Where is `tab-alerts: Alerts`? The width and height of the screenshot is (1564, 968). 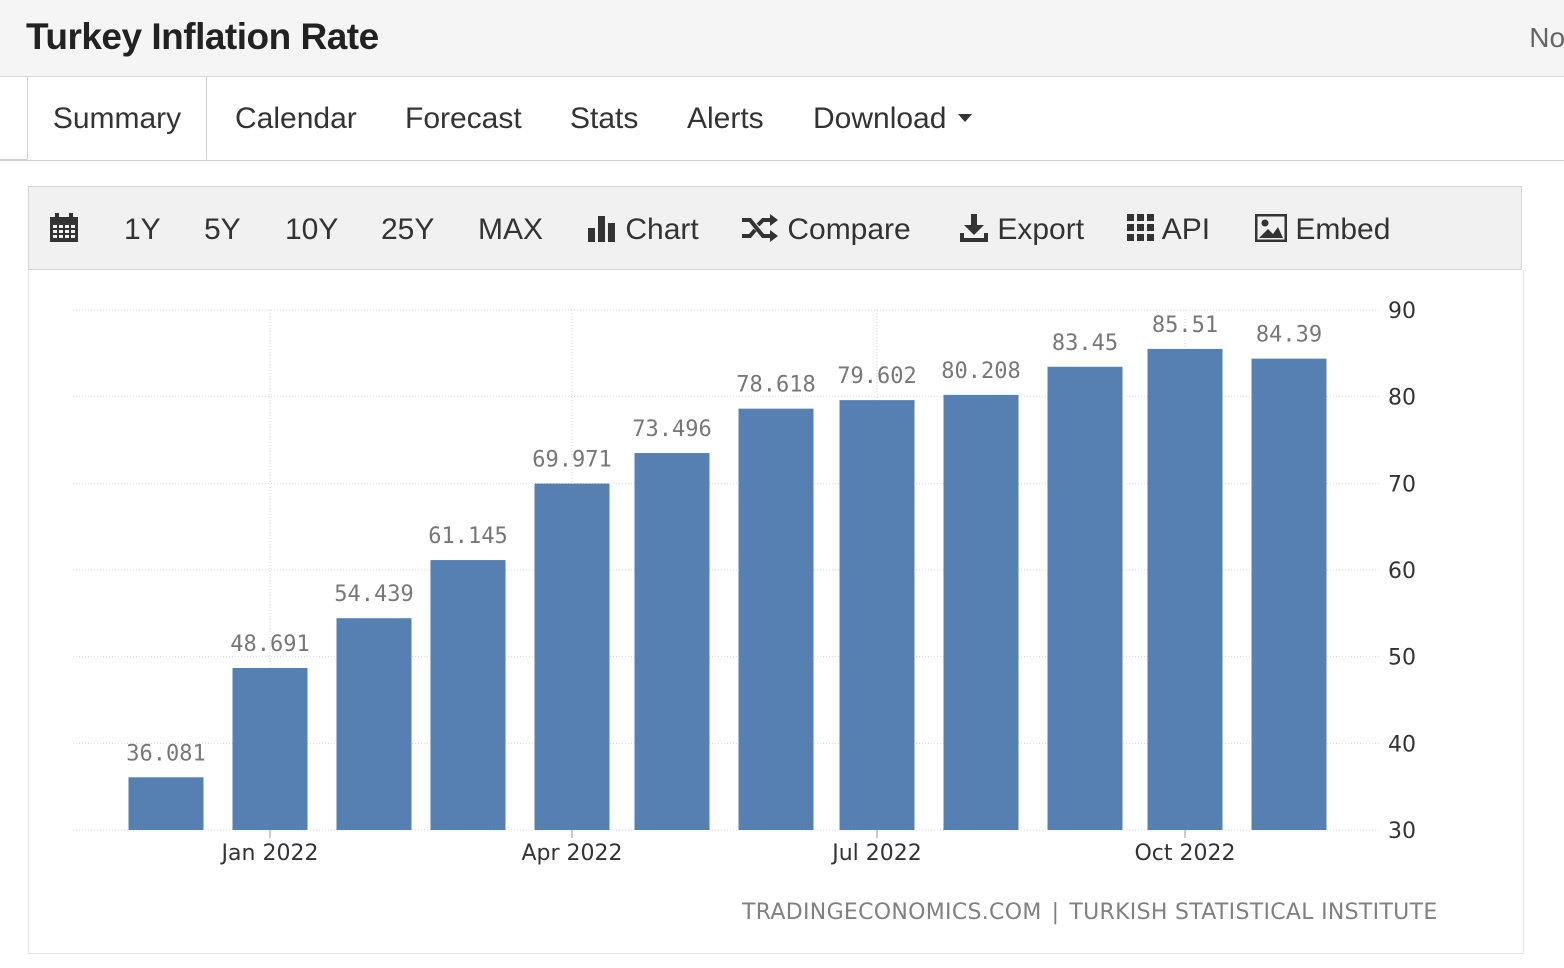 tab-alerts: Alerts is located at coordinates (725, 118).